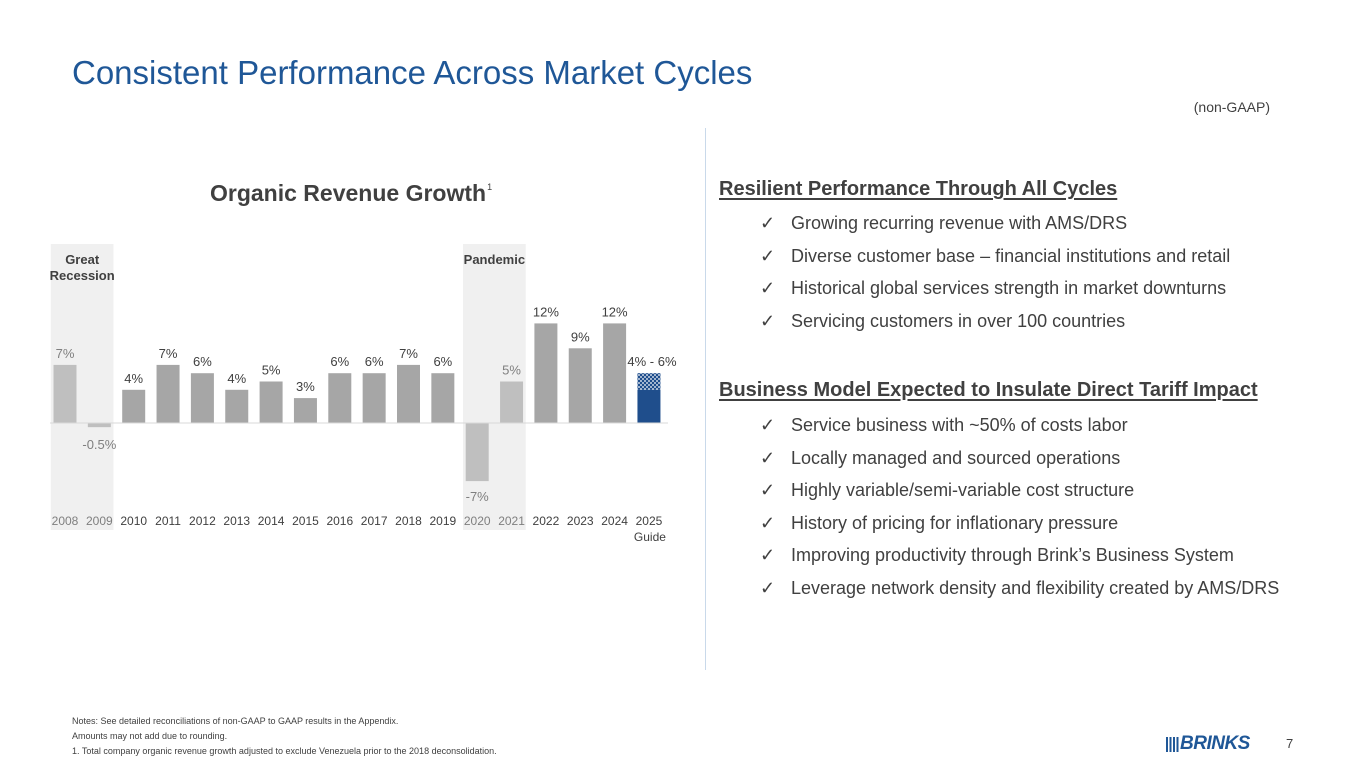  I want to click on list-item: ✓ Growing recurring revenue with AMS/DRS, so click(995, 229).